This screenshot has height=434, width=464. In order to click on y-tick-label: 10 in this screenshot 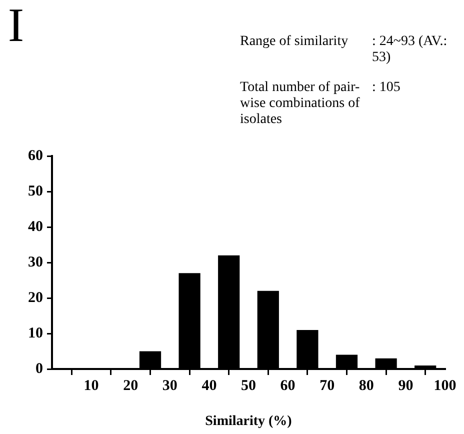, I will do `click(35, 333)`.